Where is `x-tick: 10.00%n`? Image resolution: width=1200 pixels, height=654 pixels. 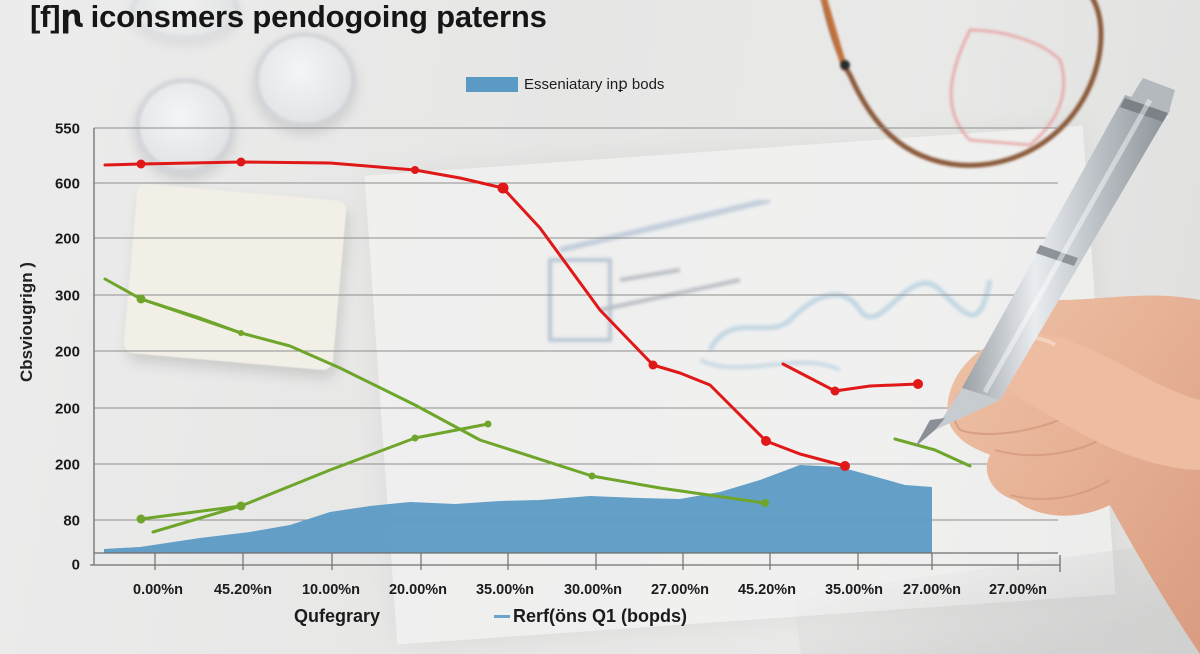
x-tick: 10.00%n is located at coordinates (331, 590).